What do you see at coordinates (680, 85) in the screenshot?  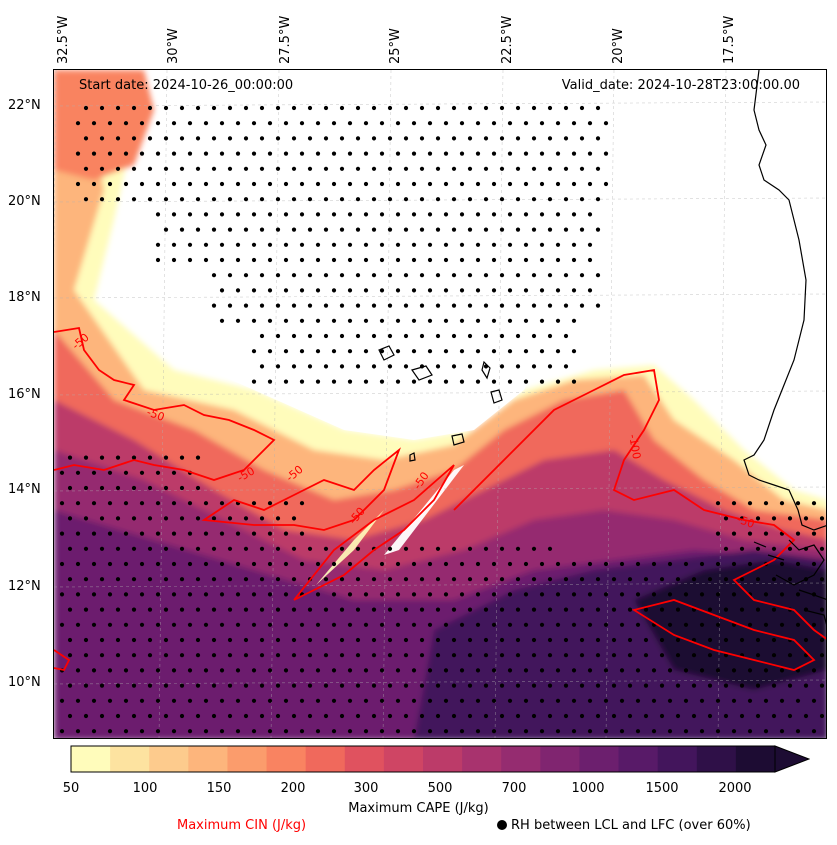 I see `valid-date-label: Valid_date: 2024-10-28T23:00:00.00` at bounding box center [680, 85].